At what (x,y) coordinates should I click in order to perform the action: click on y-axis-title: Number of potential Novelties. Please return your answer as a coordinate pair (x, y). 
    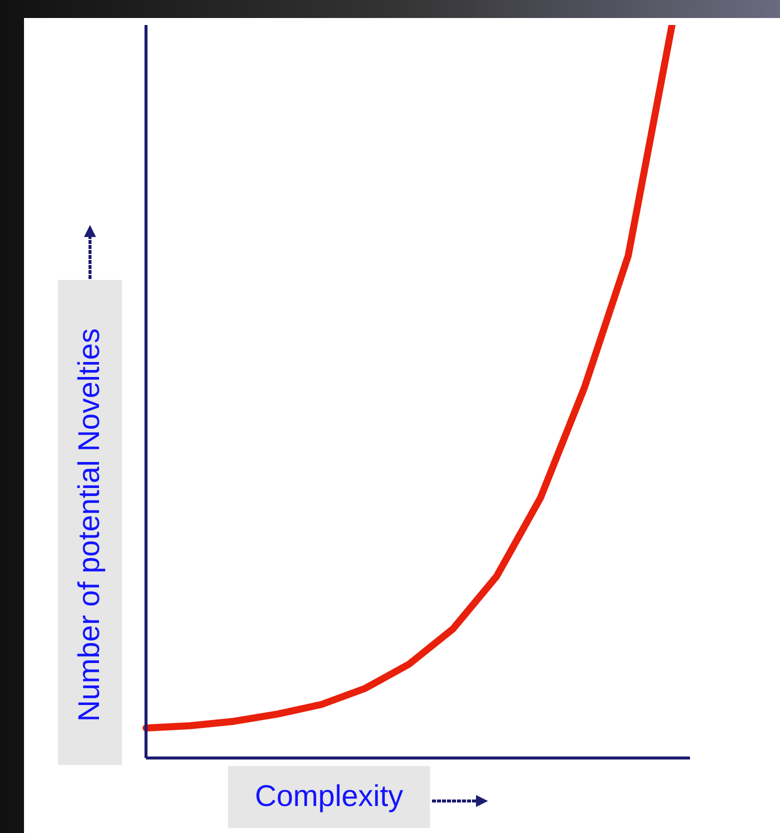
    Looking at the image, I should click on (90, 525).